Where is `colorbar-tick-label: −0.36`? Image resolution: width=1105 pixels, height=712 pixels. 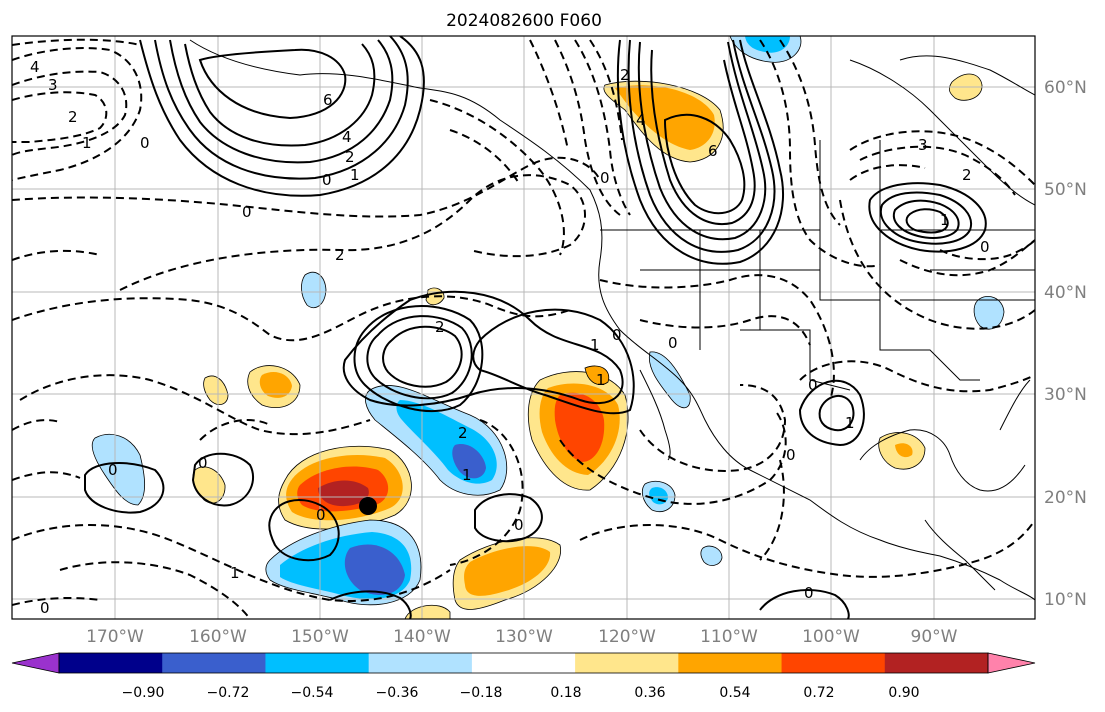
colorbar-tick-label: −0.36 is located at coordinates (397, 693).